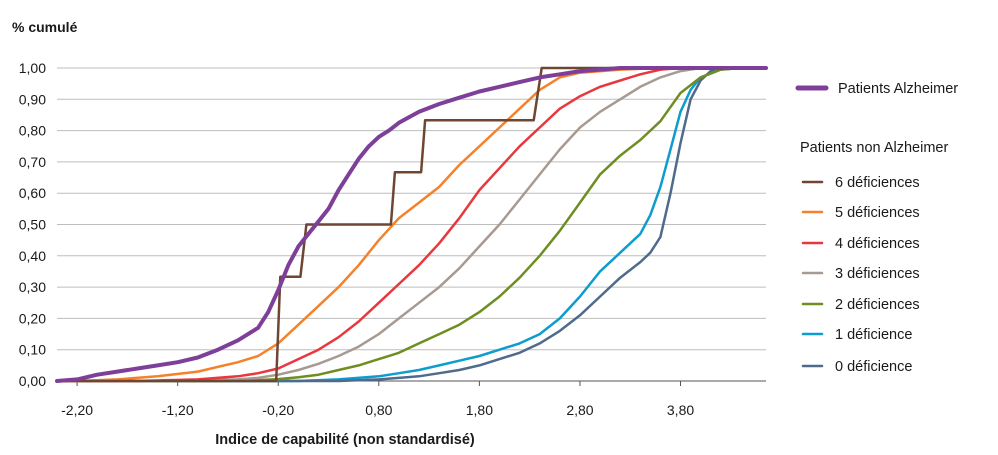 This screenshot has width=998, height=455. Describe the element at coordinates (579, 410) in the screenshot. I see `x-tick-label: 2,80` at that location.